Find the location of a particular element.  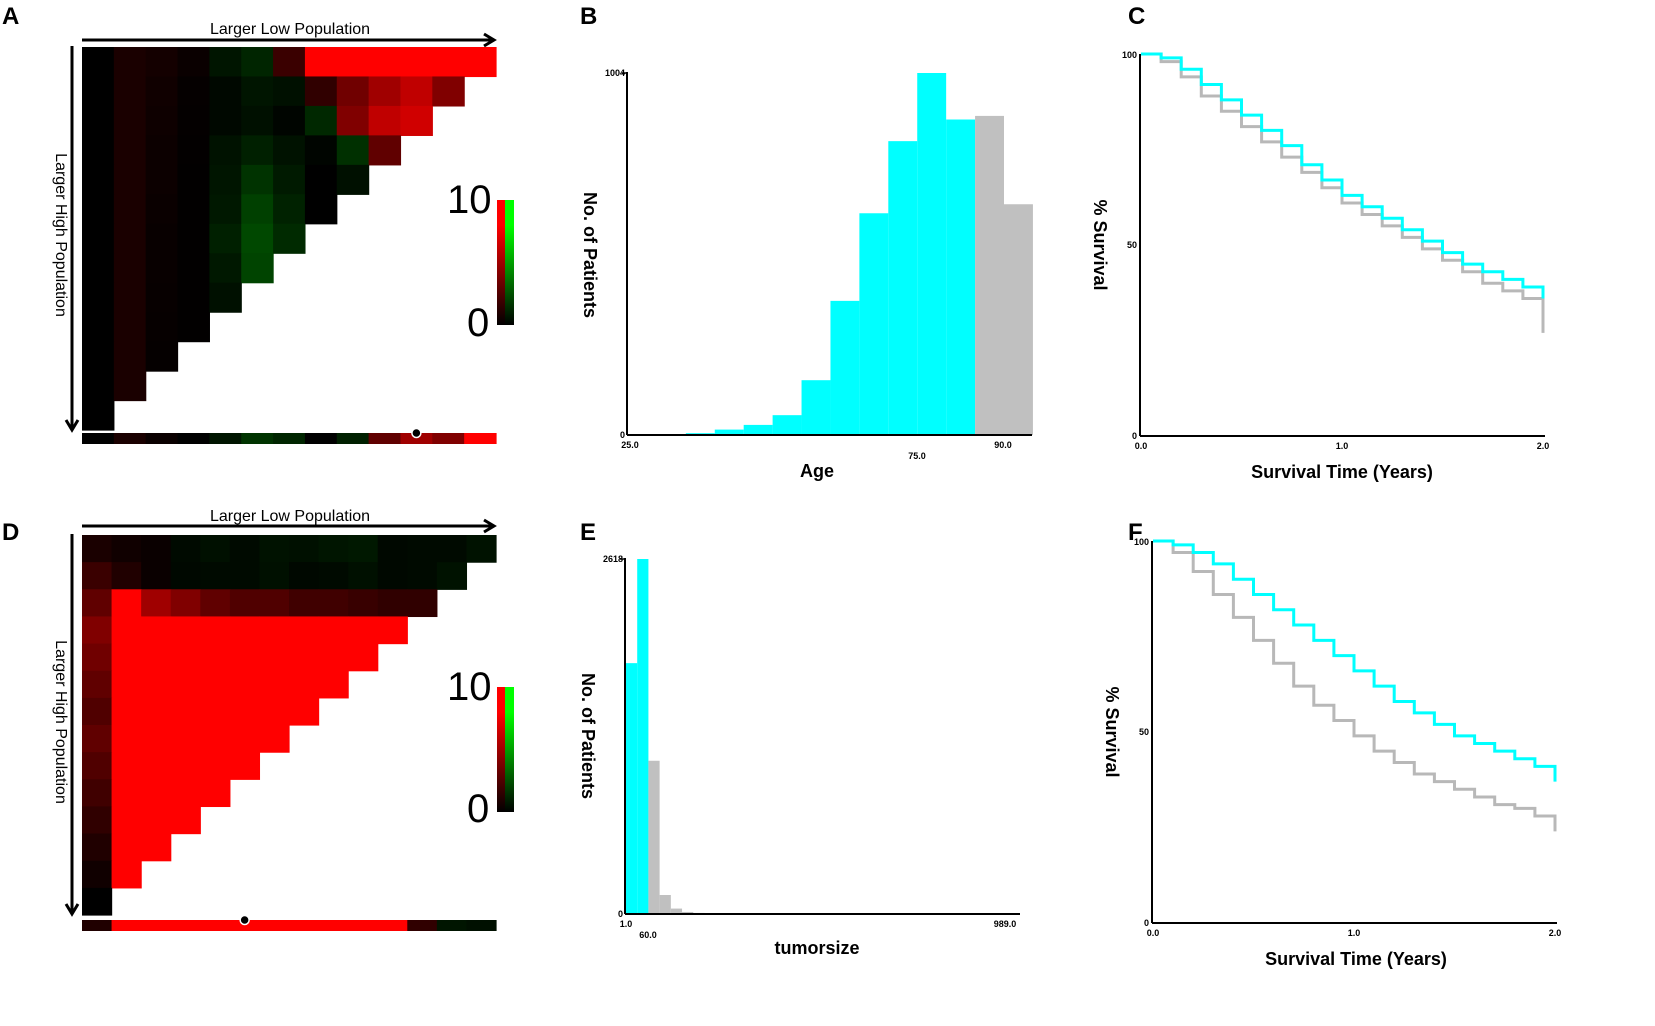

x-tick-e-0: 1.0 is located at coordinates (626, 924).